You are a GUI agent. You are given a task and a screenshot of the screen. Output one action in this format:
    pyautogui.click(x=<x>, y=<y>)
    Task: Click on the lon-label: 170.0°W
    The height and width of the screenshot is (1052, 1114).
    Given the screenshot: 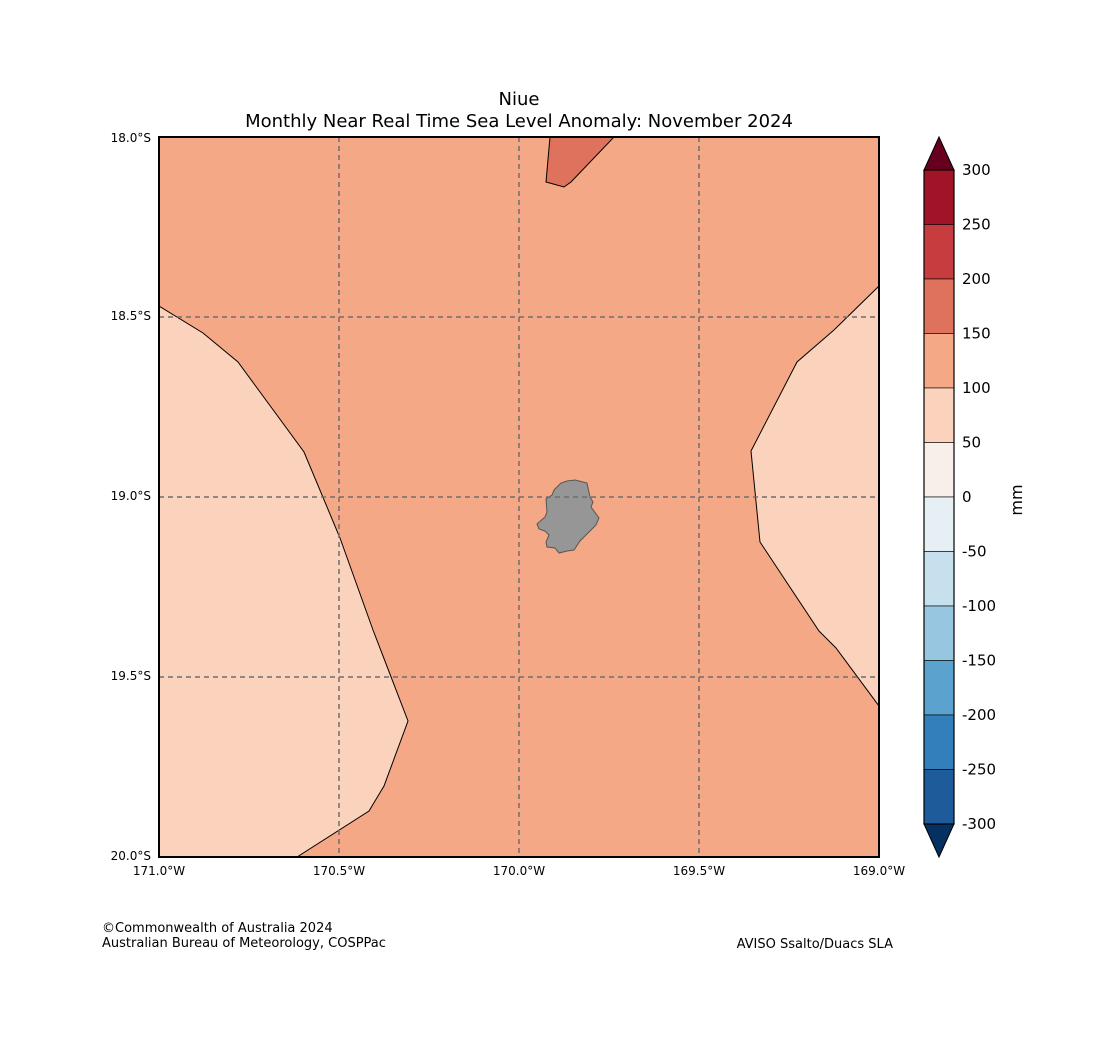 What is the action you would take?
    pyautogui.click(x=519, y=871)
    